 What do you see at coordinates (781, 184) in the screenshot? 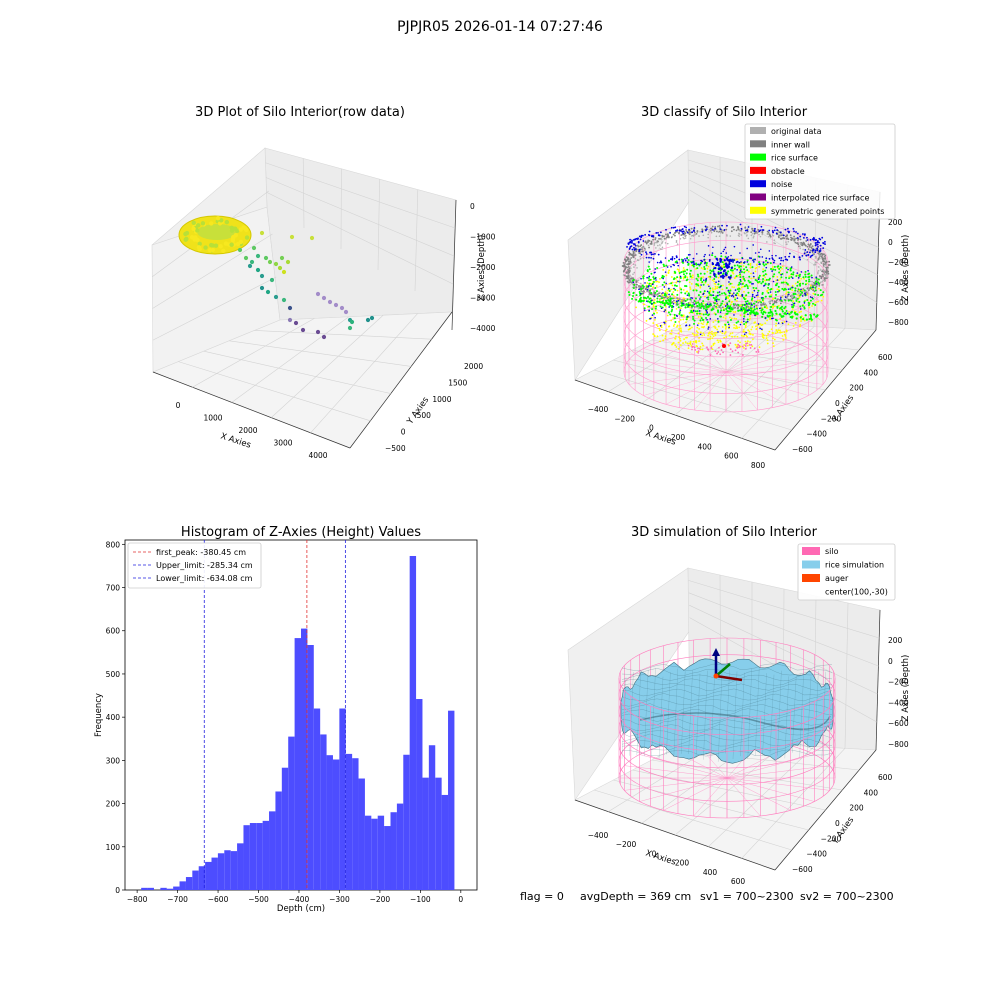
I see `classify-legend-label-4: noise` at bounding box center [781, 184].